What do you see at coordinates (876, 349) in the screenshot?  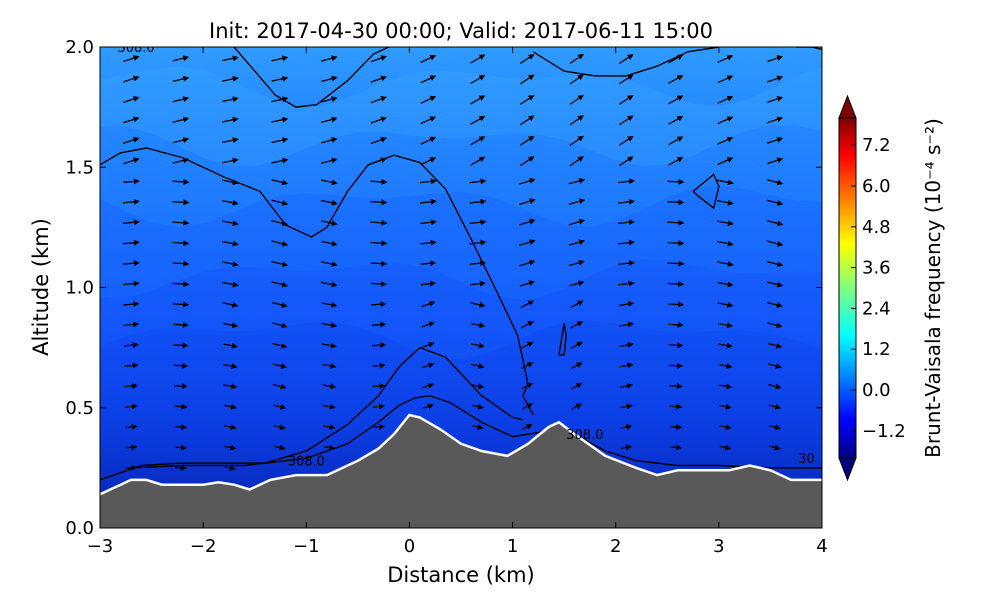 I see `colorbar-tick-label: 1.2` at bounding box center [876, 349].